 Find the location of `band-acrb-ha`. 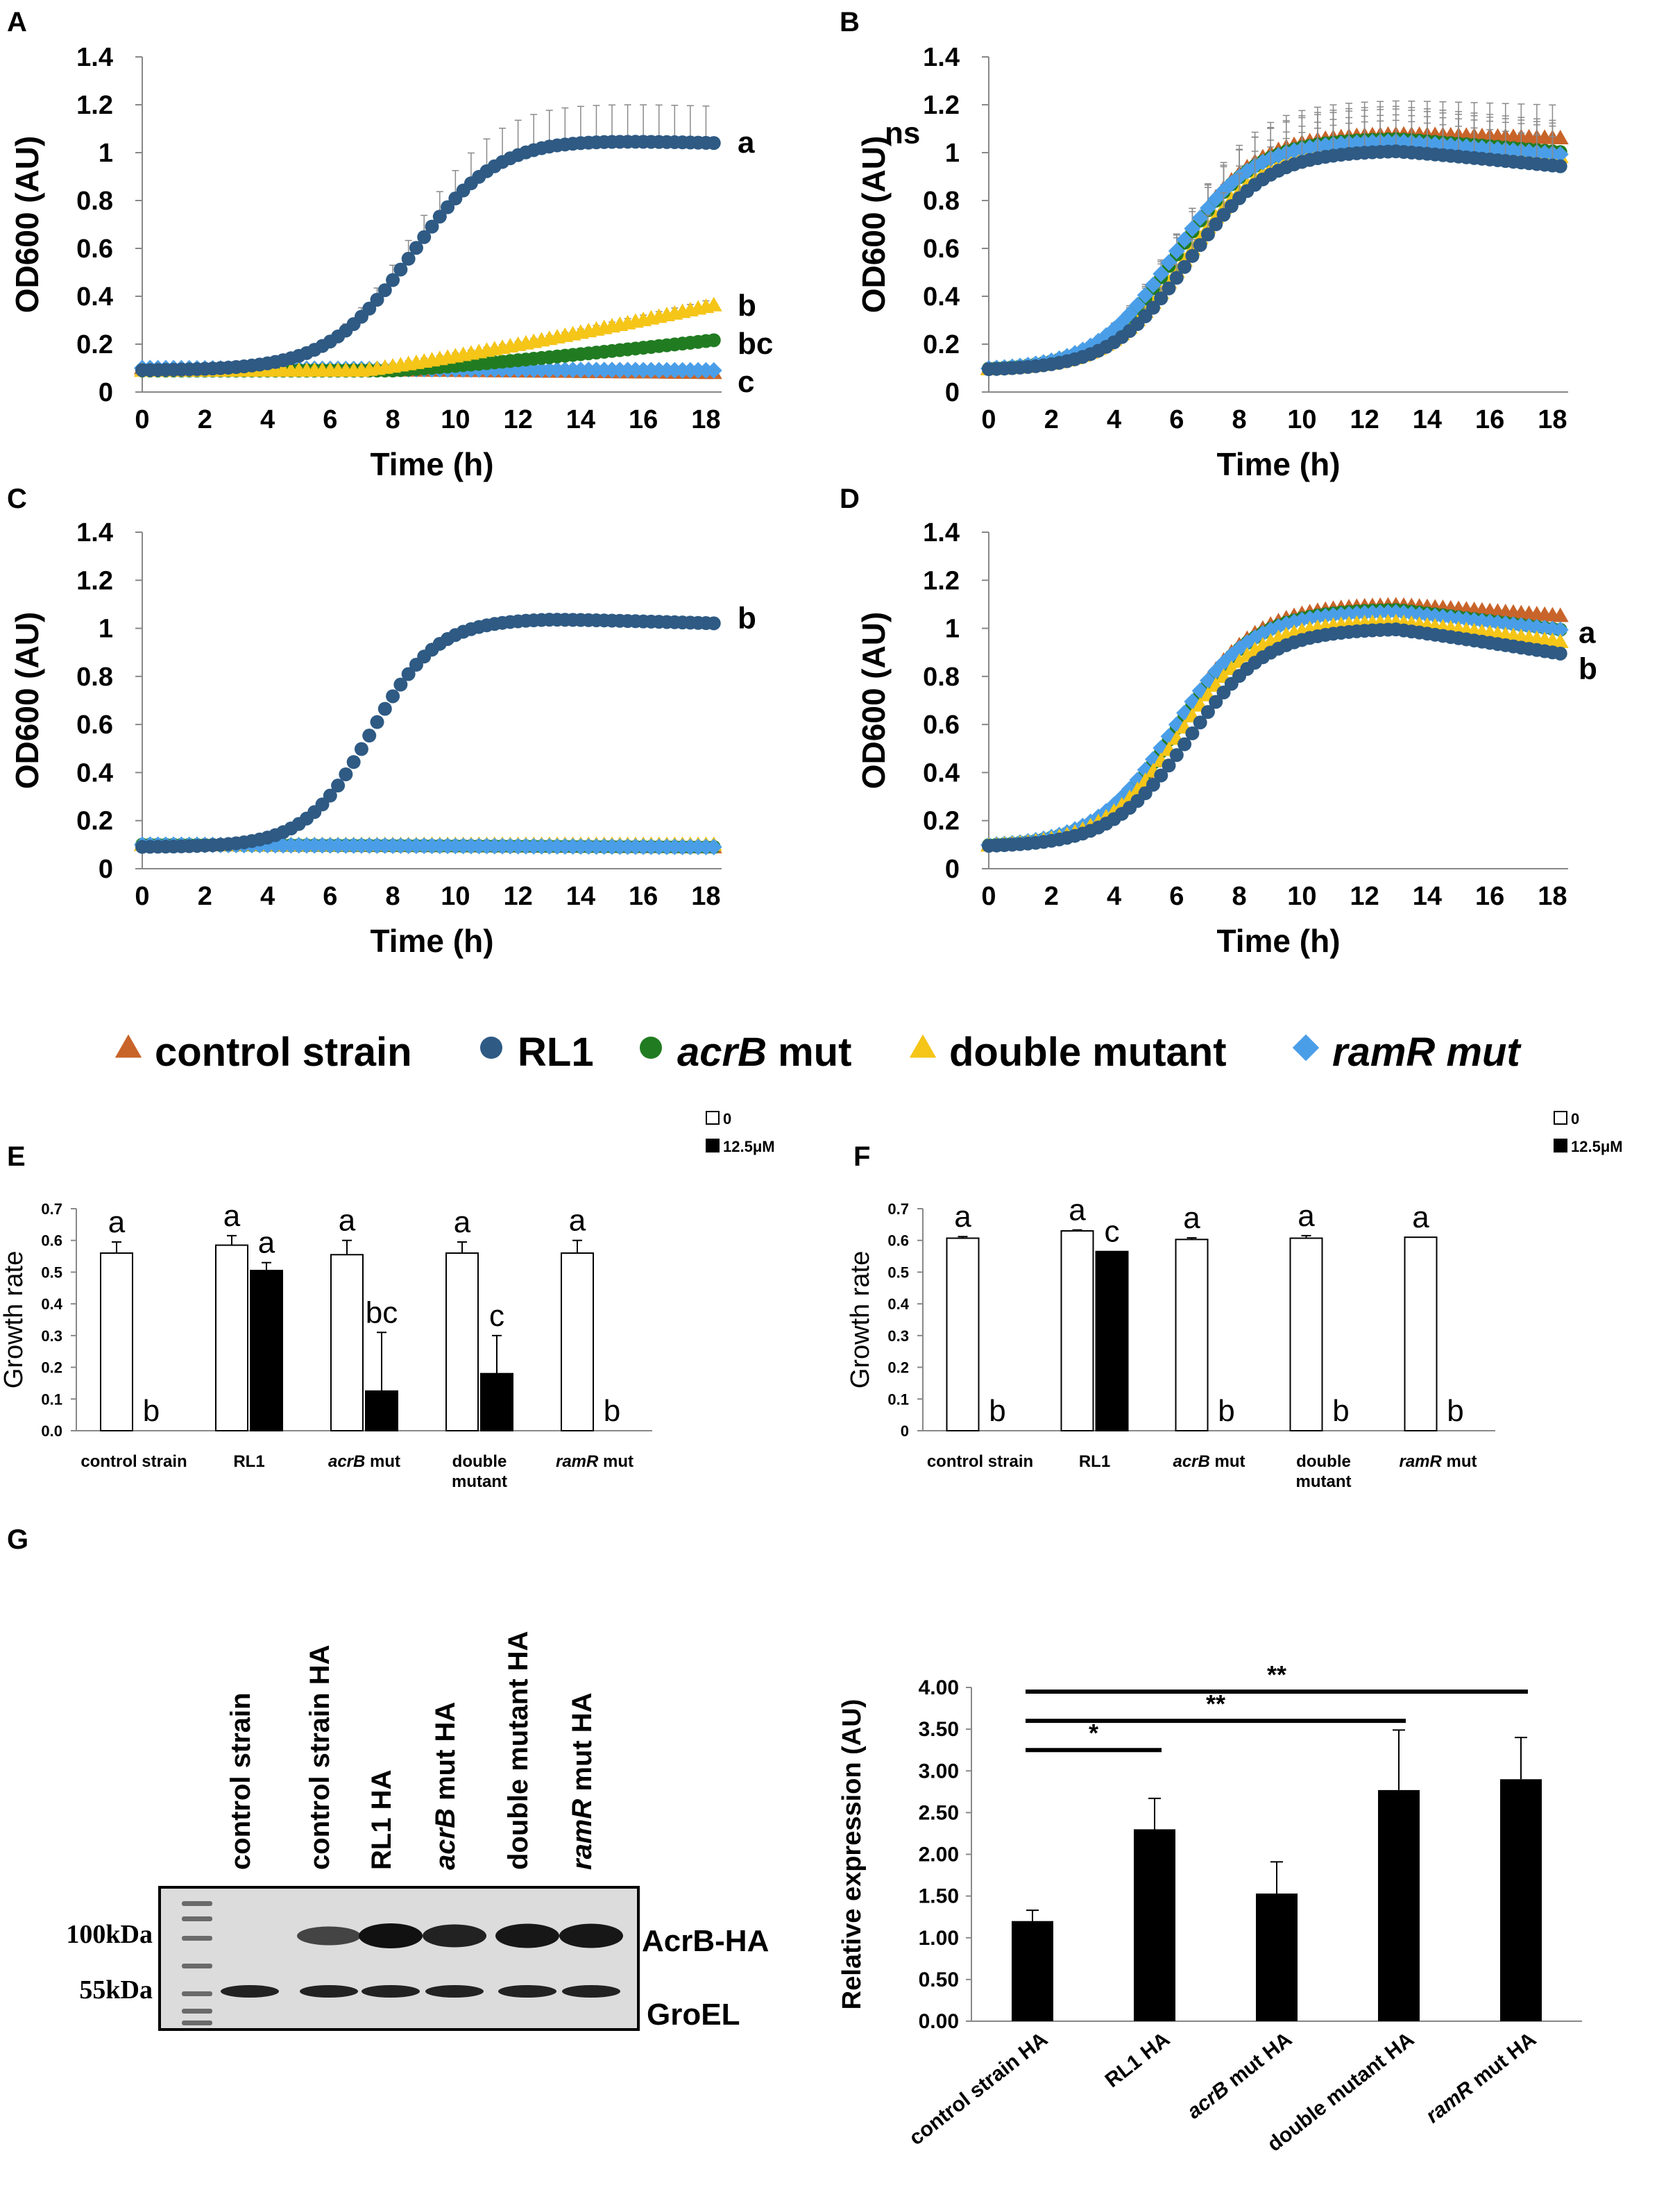

band-acrb-ha is located at coordinates (329, 1936).